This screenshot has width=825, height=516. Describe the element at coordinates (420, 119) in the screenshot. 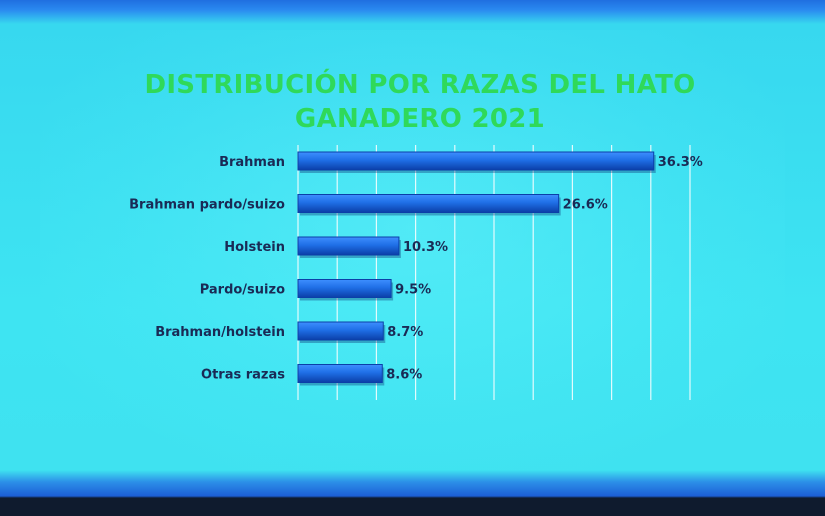

I see `chart-title-line-2: GANADERO 2021` at that location.